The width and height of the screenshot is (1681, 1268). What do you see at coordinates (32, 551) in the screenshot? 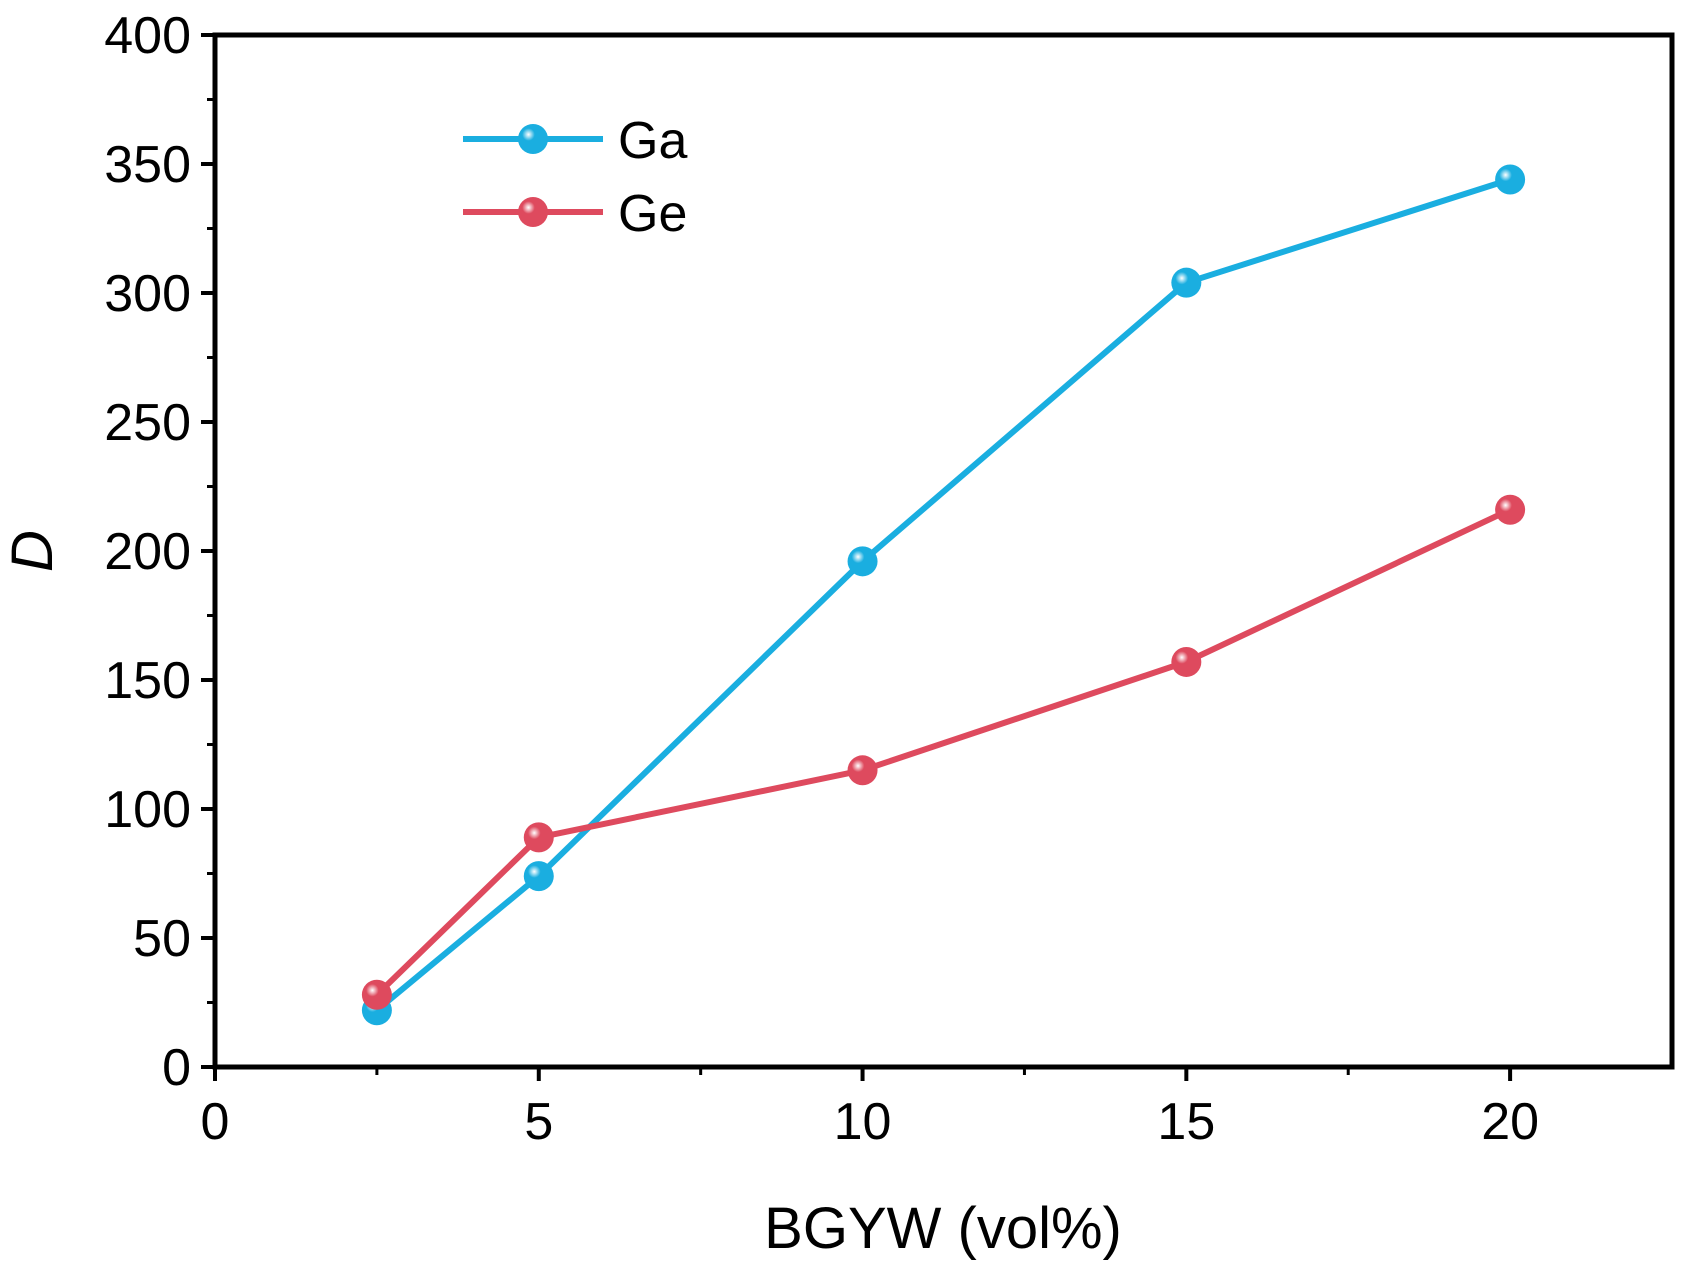
I see `y-axis-title: D` at bounding box center [32, 551].